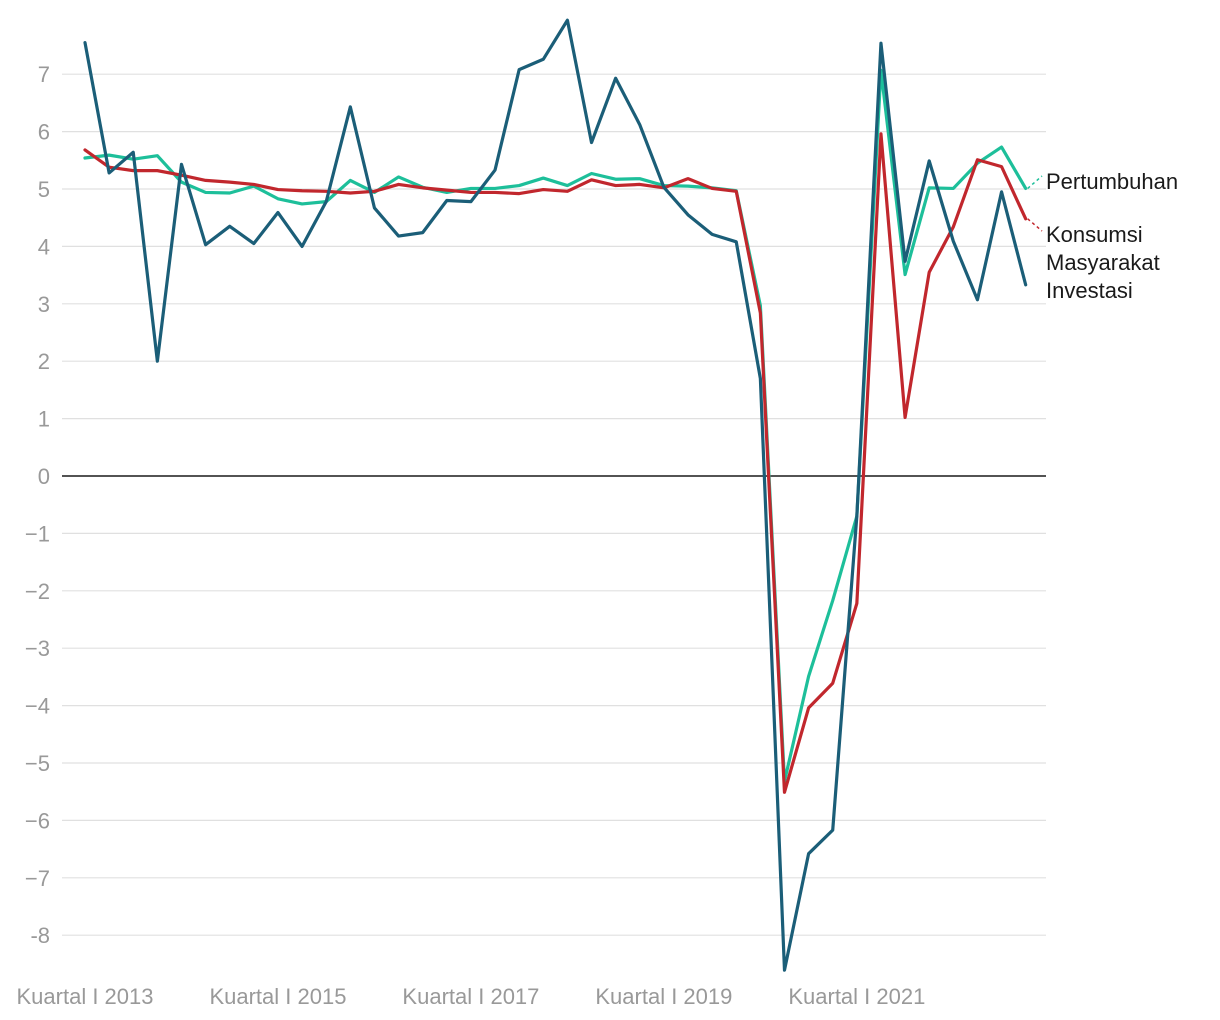  Describe the element at coordinates (44, 304) in the screenshot. I see `y-tick-label: 3` at that location.